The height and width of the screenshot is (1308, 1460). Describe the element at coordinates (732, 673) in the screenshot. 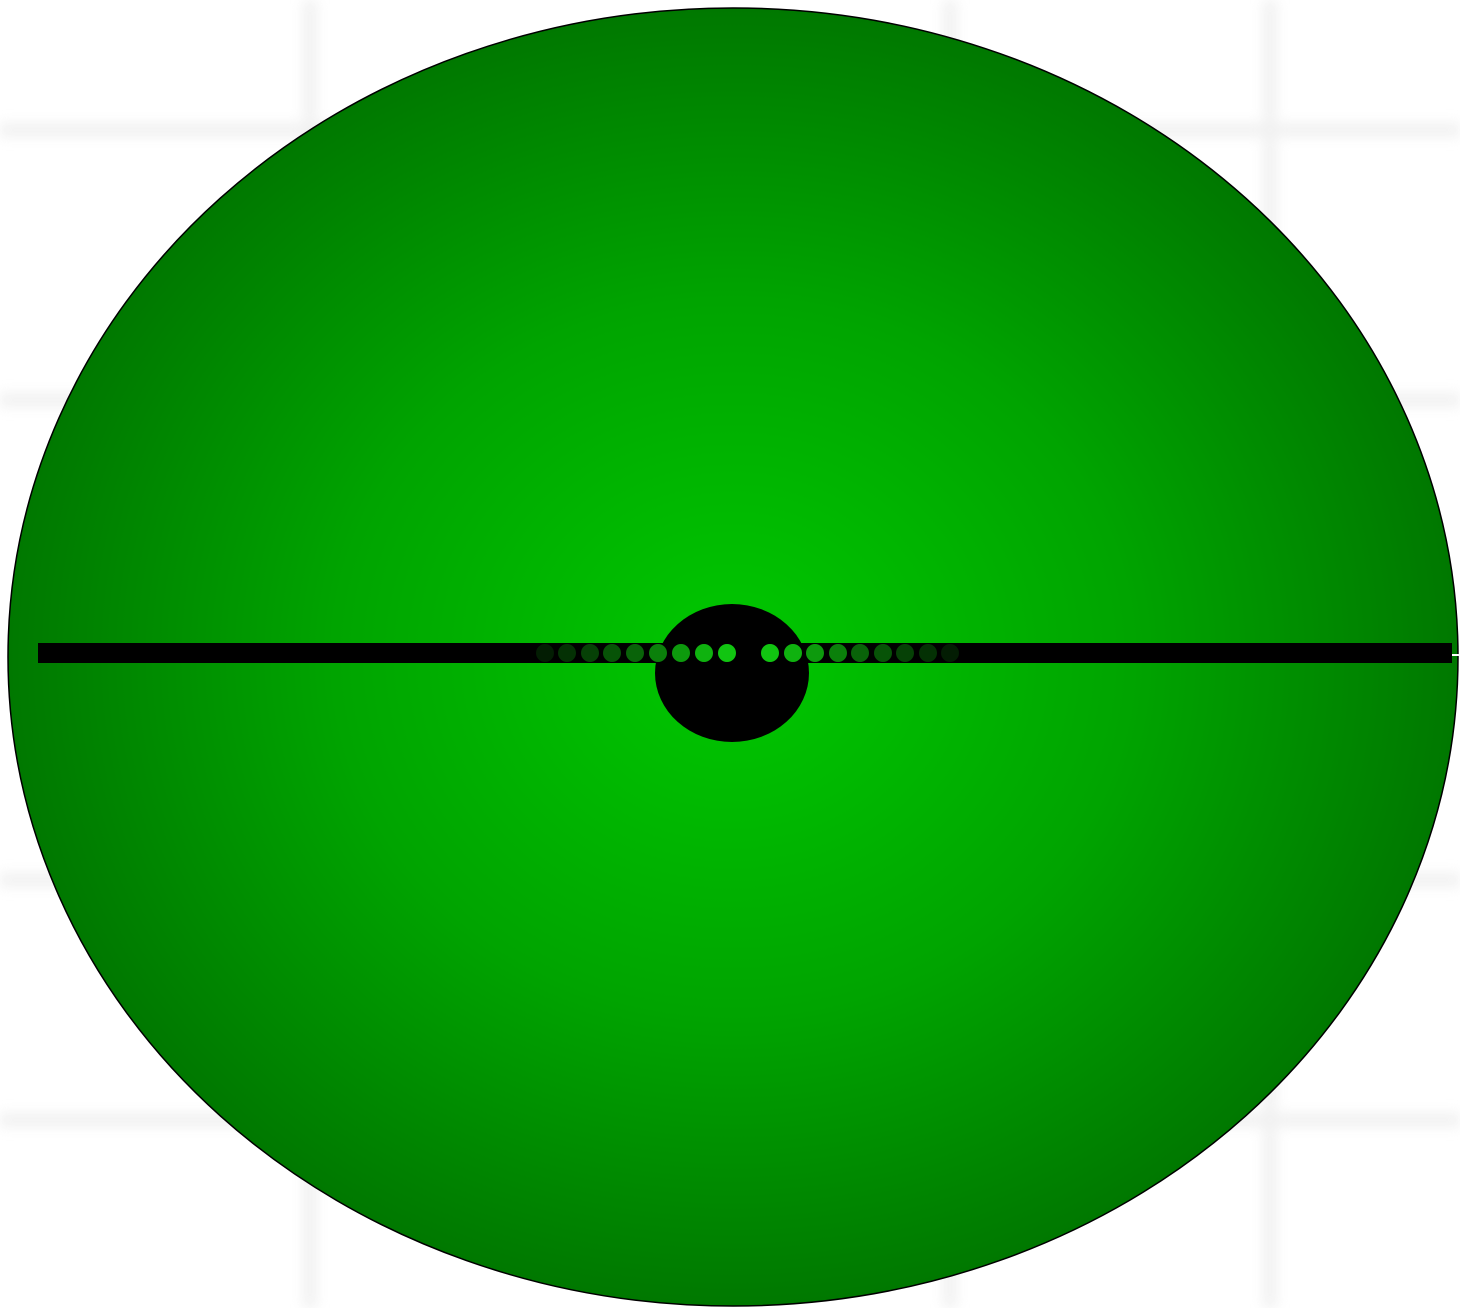

I see `center-hub` at that location.